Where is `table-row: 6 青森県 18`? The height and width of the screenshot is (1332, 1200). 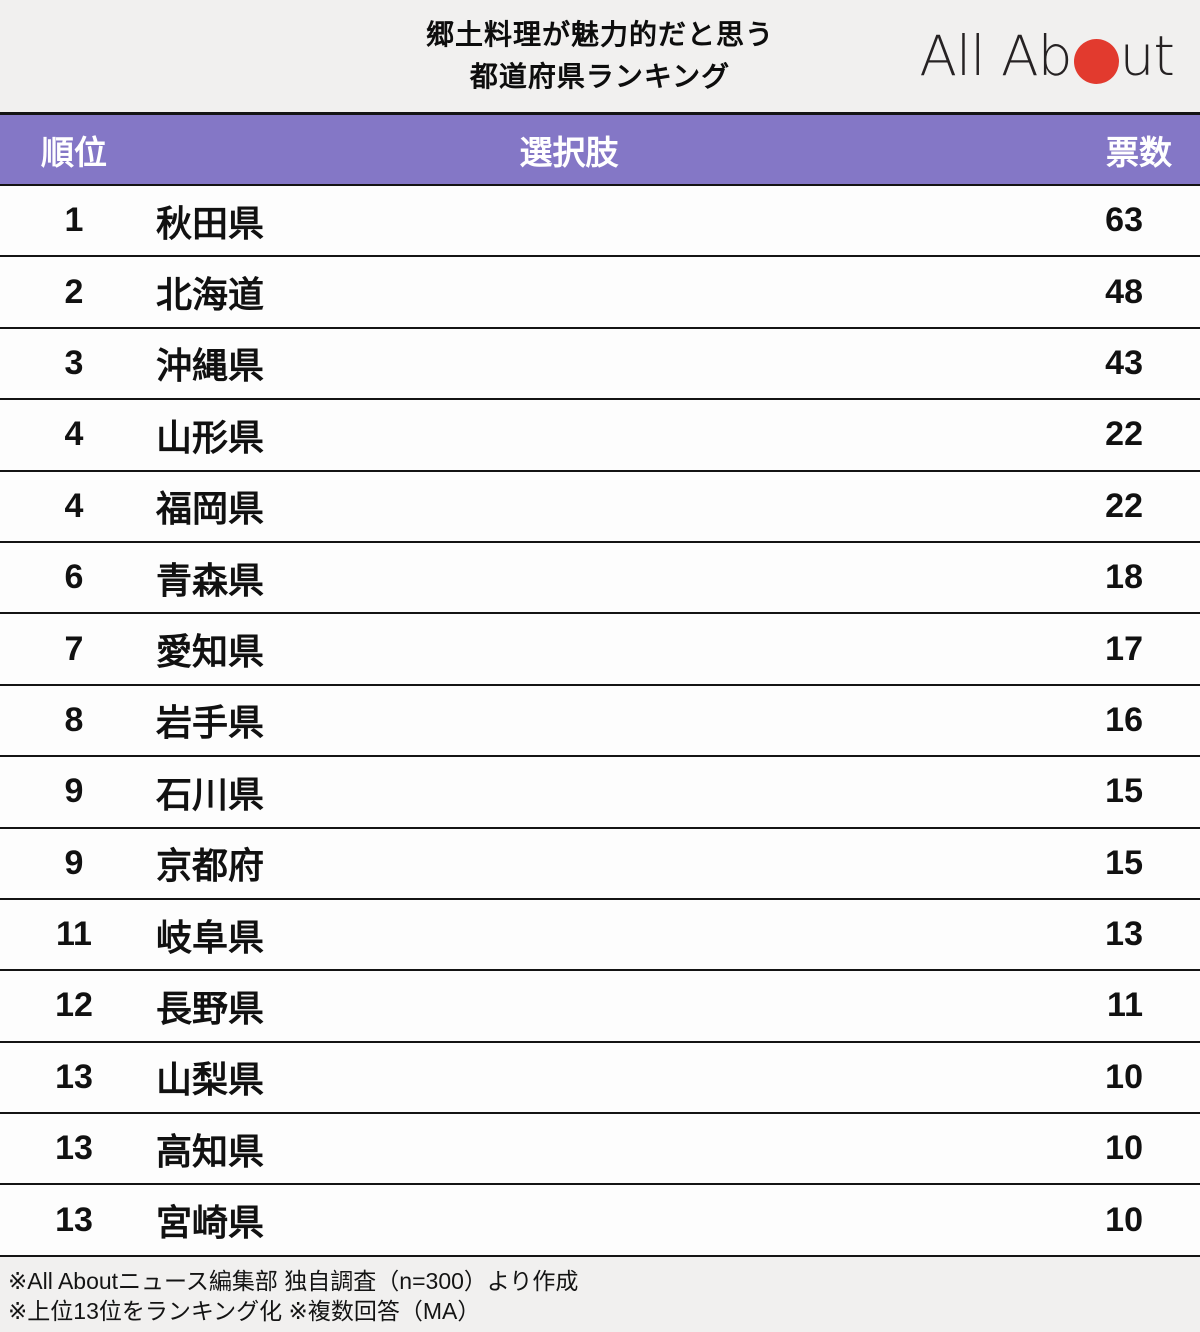
table-row: 6 青森県 18 is located at coordinates (600, 578).